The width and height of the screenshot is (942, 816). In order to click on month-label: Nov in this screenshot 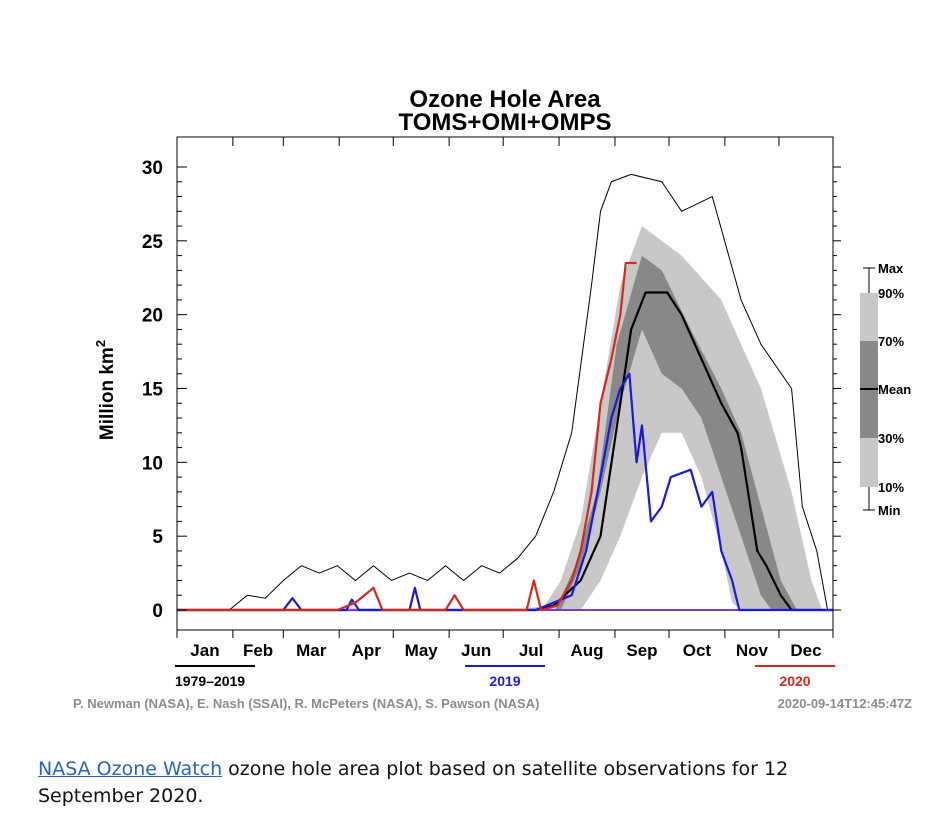, I will do `click(752, 650)`.